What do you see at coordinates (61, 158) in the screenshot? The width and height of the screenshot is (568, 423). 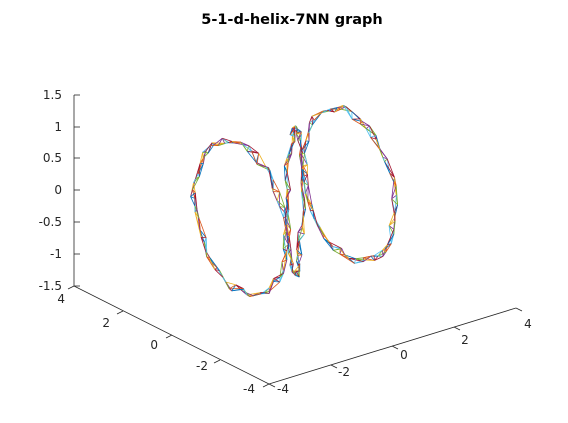 I see `z-tick: 0.5` at bounding box center [61, 158].